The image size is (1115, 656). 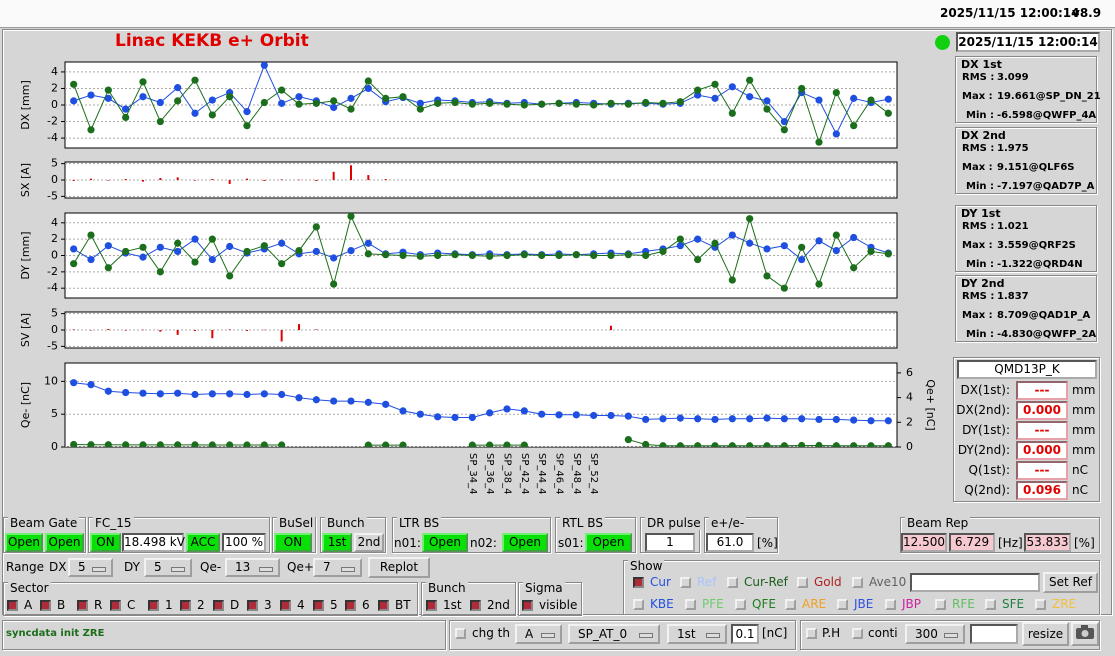 I want to click on count-select: 300, so click(x=935, y=634).